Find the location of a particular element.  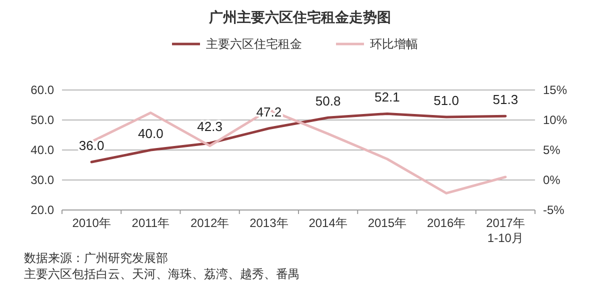

x-tick-label: 2015年 is located at coordinates (387, 223).